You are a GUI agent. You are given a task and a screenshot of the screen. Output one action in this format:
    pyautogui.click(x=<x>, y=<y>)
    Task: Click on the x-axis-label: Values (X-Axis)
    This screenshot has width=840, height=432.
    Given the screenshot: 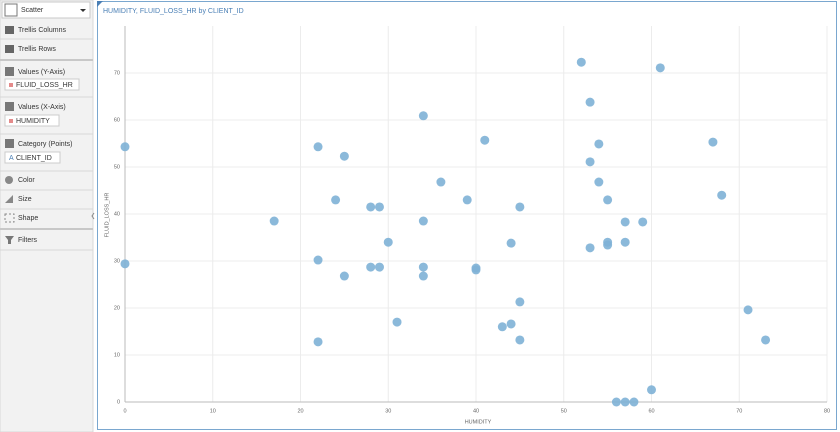 What is the action you would take?
    pyautogui.click(x=42, y=107)
    